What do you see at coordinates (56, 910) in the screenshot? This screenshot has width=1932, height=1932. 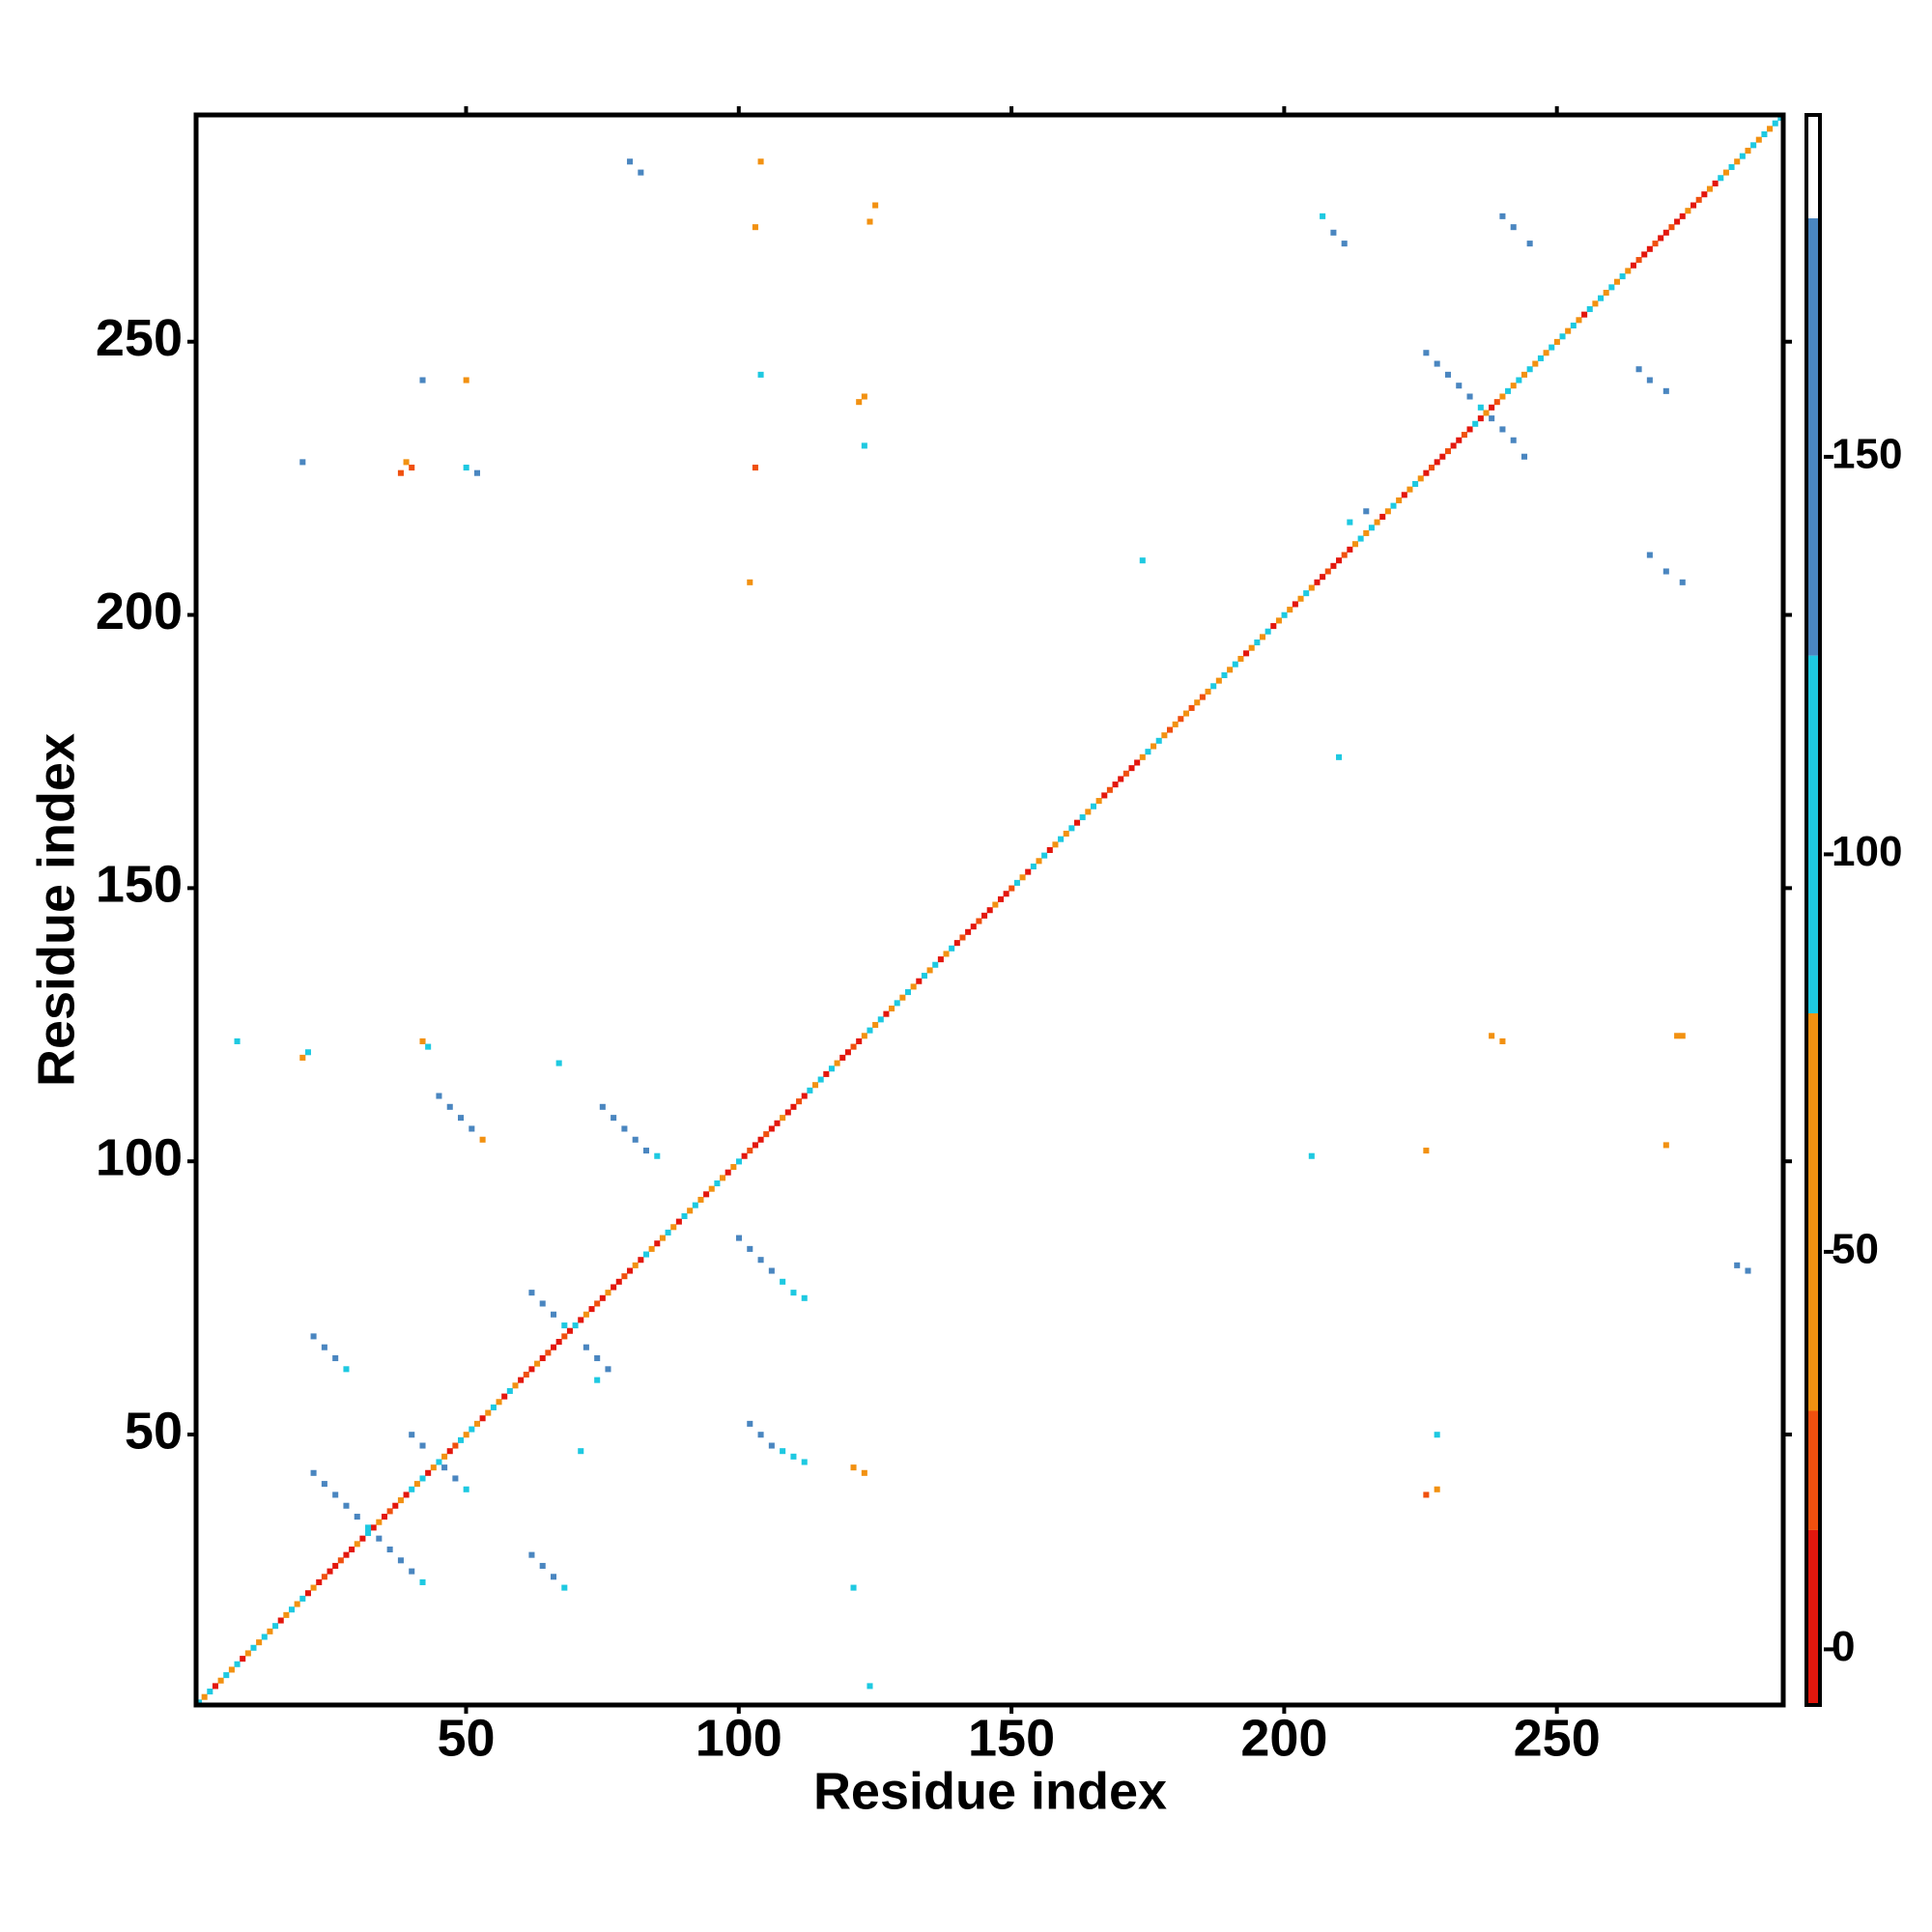 I see `y-axis-title: Residue index` at bounding box center [56, 910].